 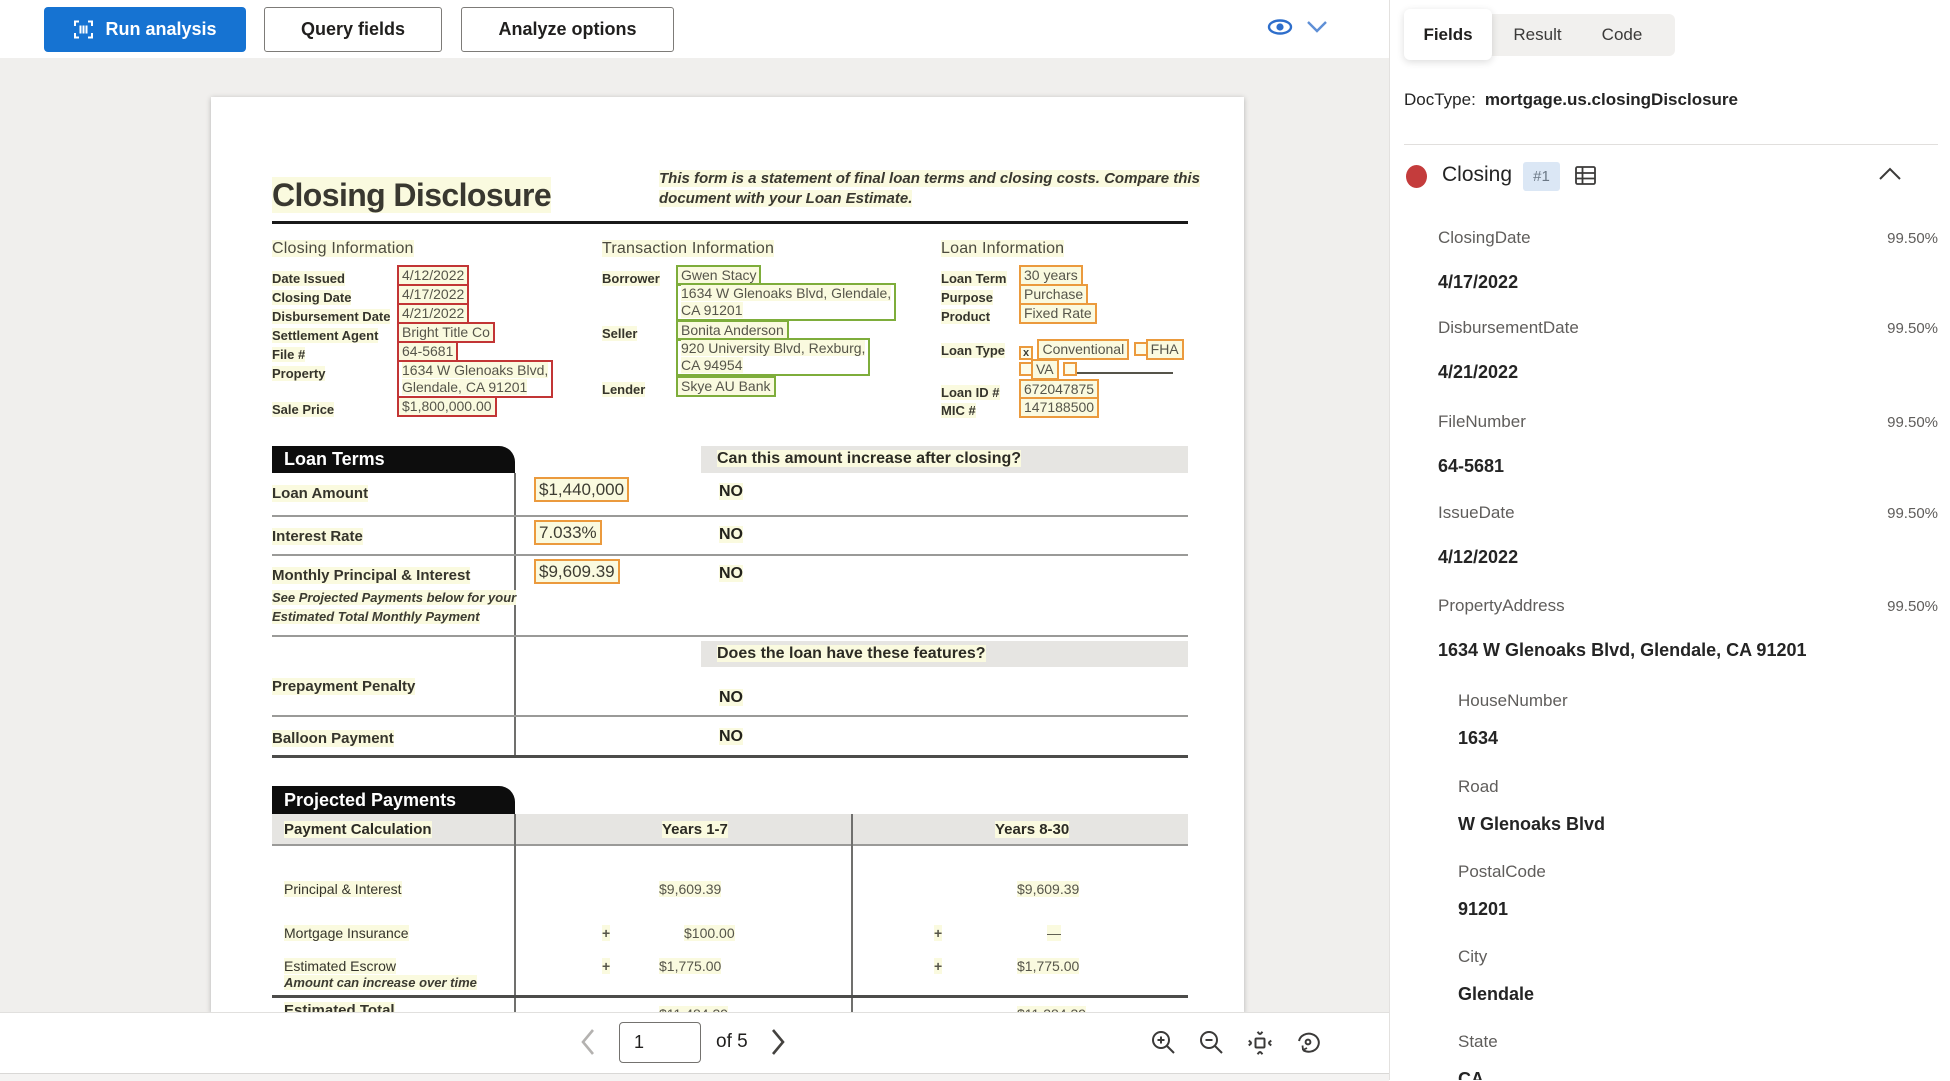 I want to click on cell-value: $9,609.39, so click(x=1048, y=889).